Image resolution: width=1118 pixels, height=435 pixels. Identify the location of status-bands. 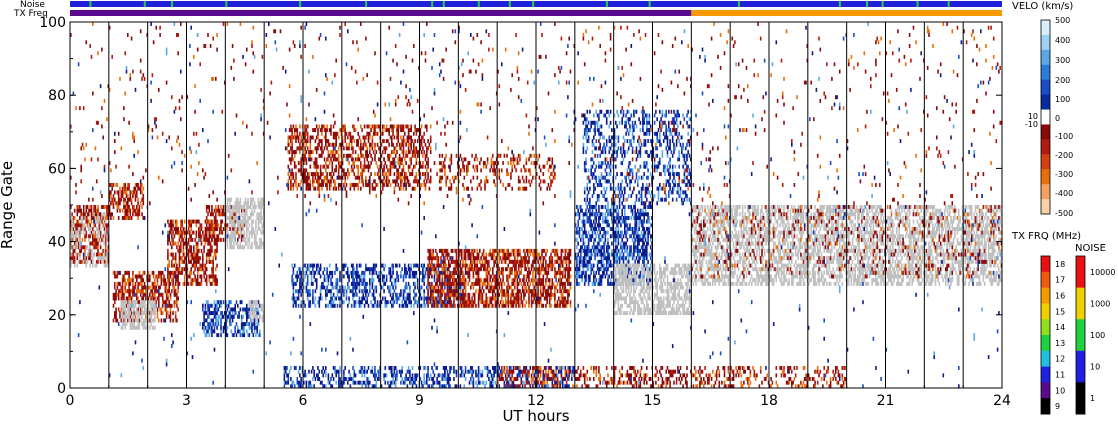
(536, 8).